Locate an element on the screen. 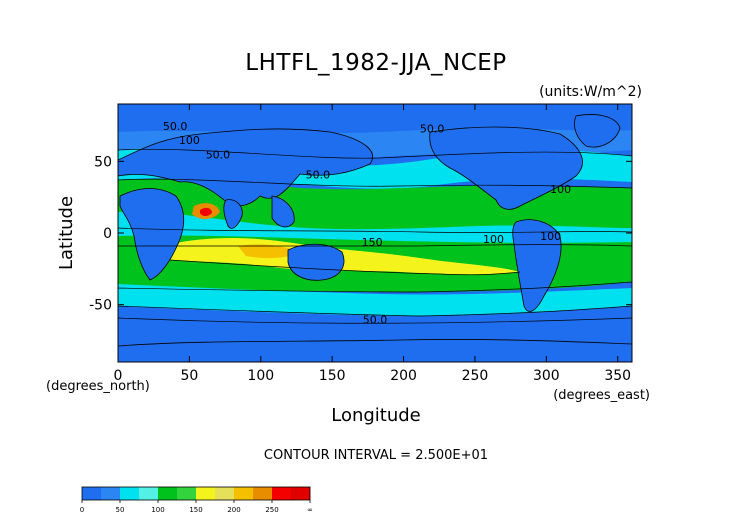 The width and height of the screenshot is (752, 532). x-tick-label: 0 is located at coordinates (118, 376).